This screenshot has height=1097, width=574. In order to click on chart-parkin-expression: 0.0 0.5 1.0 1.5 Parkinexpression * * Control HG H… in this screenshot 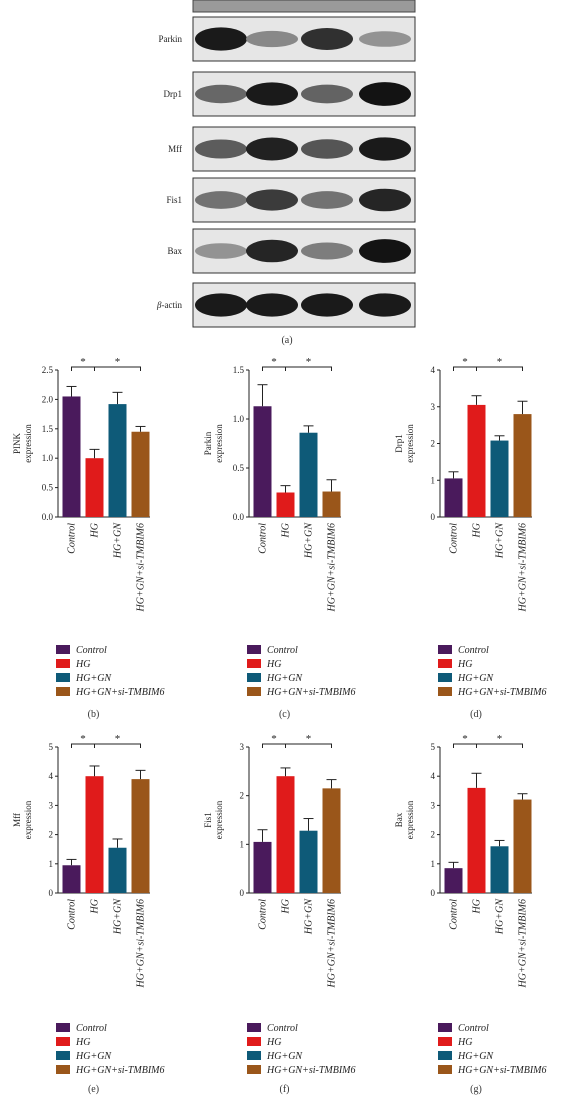, I will do `click(279, 538)`.